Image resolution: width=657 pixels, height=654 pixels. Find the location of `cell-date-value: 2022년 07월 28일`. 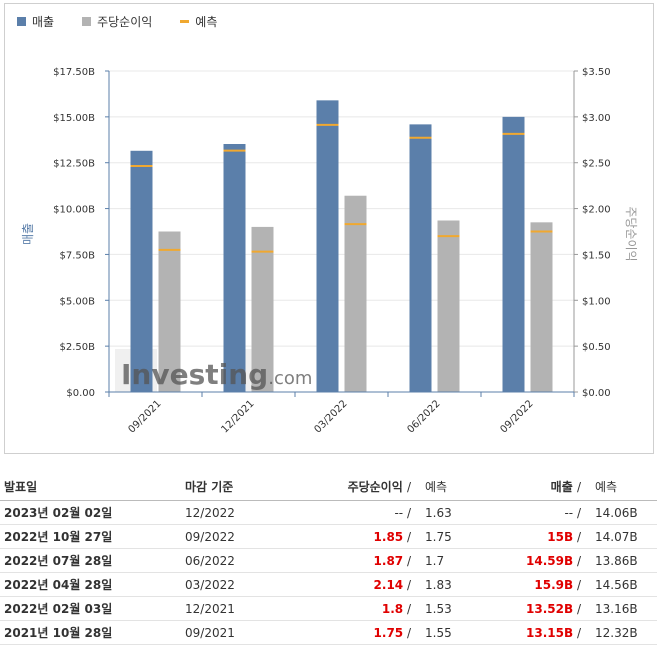

cell-date-value: 2022년 07월 28일 is located at coordinates (58, 561).